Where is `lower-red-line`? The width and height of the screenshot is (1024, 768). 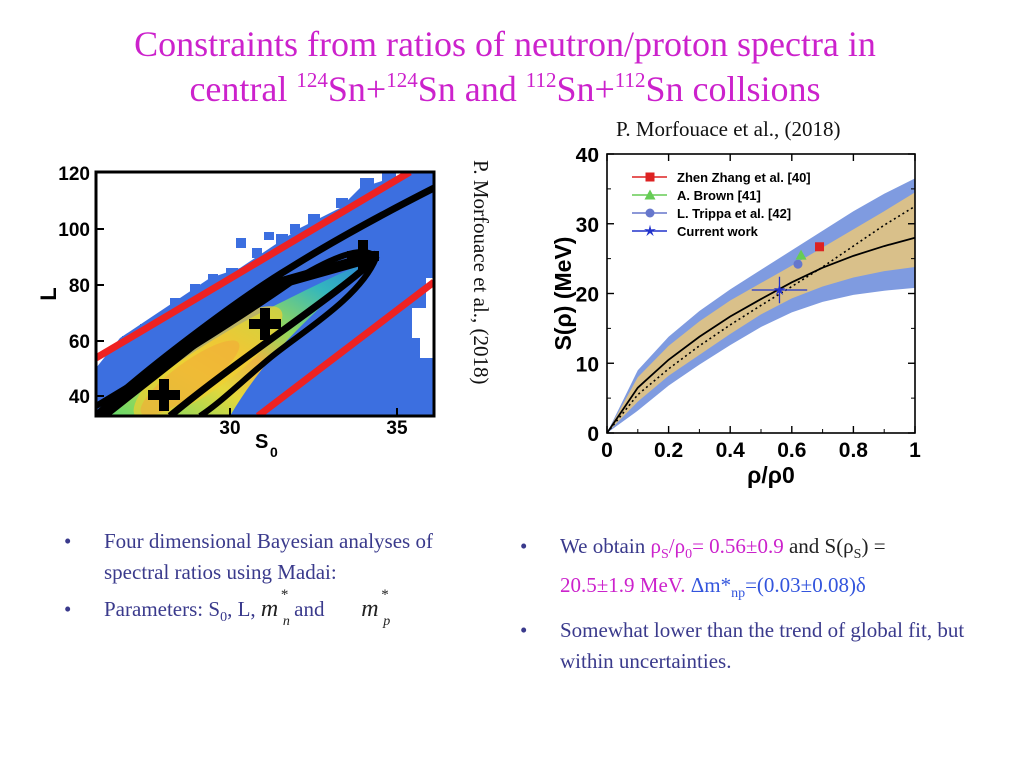 lower-red-line is located at coordinates (344, 347).